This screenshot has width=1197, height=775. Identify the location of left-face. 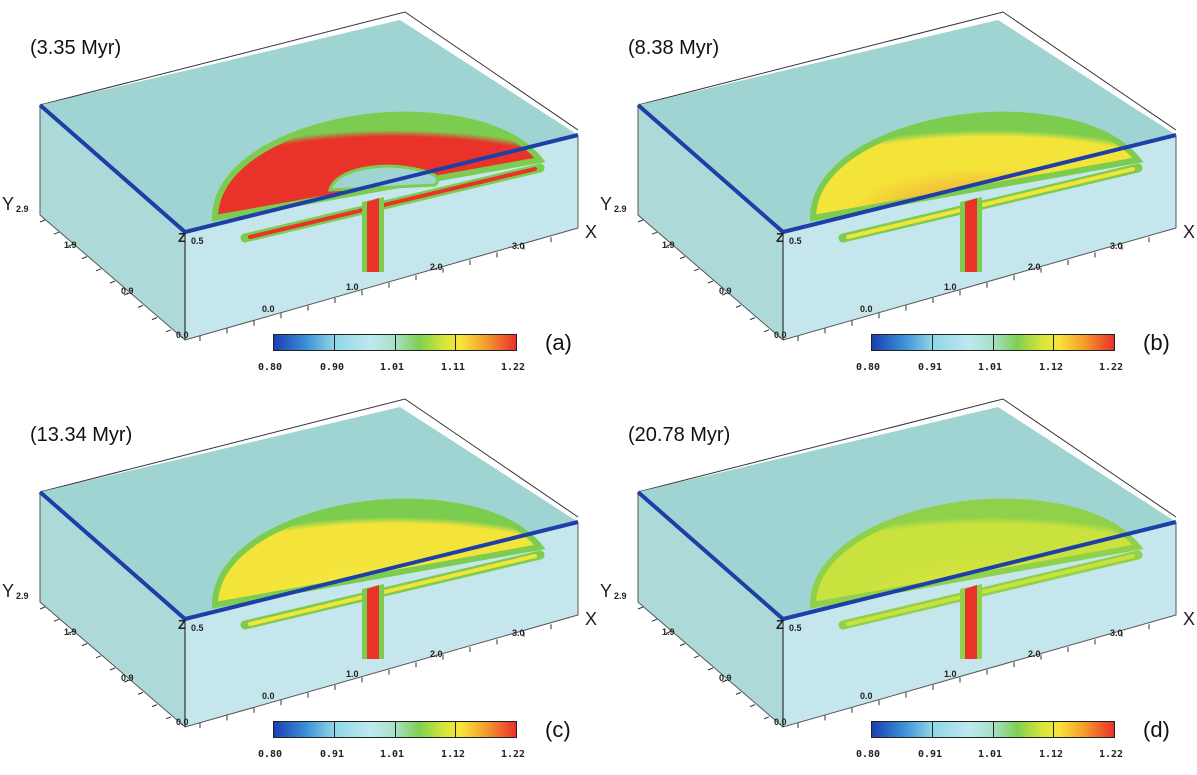
(710, 609).